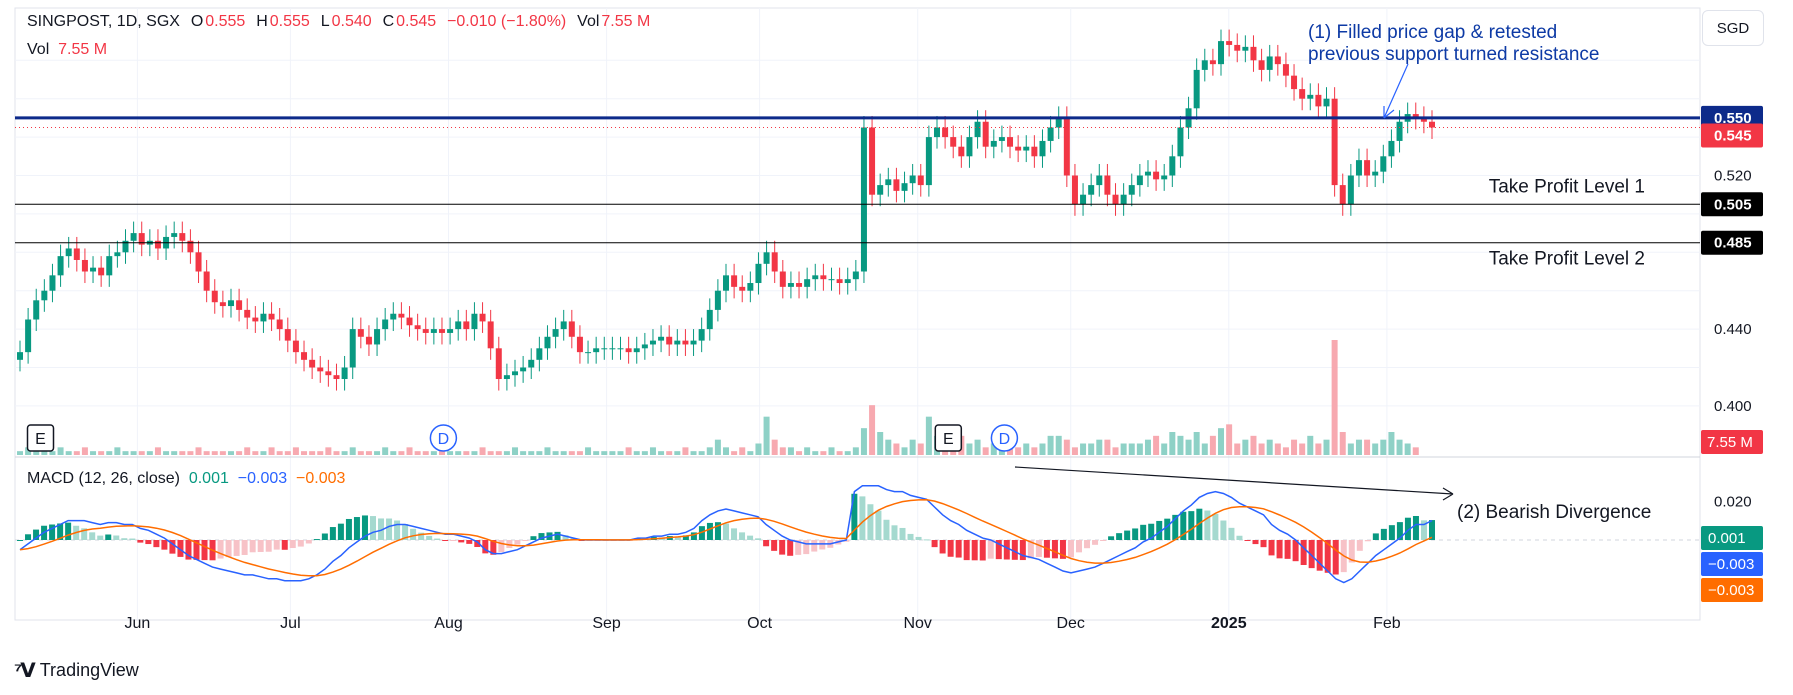  What do you see at coordinates (289, 21) in the screenshot?
I see `high-value: 0.555` at bounding box center [289, 21].